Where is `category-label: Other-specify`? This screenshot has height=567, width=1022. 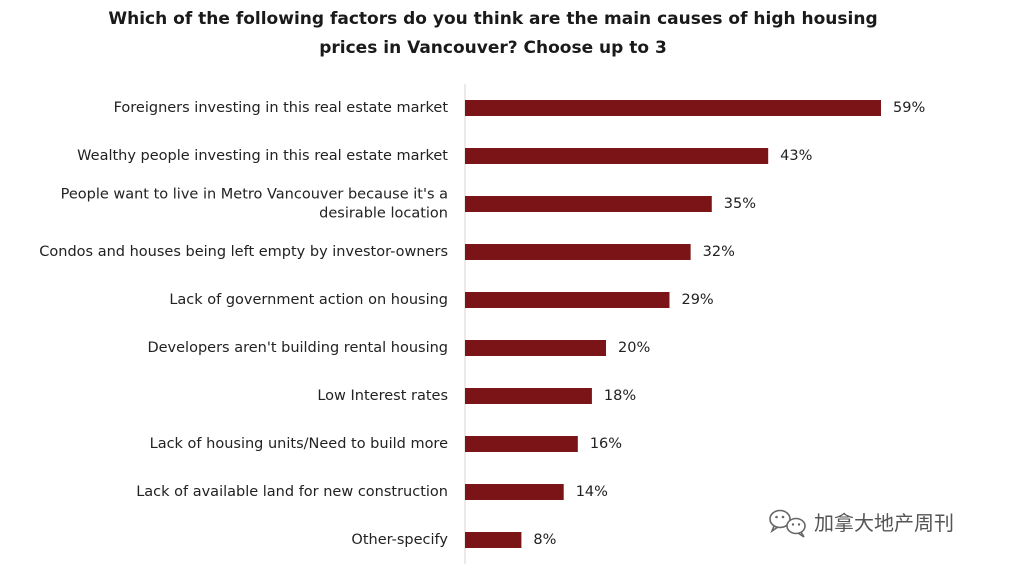 category-label: Other-specify is located at coordinates (399, 540).